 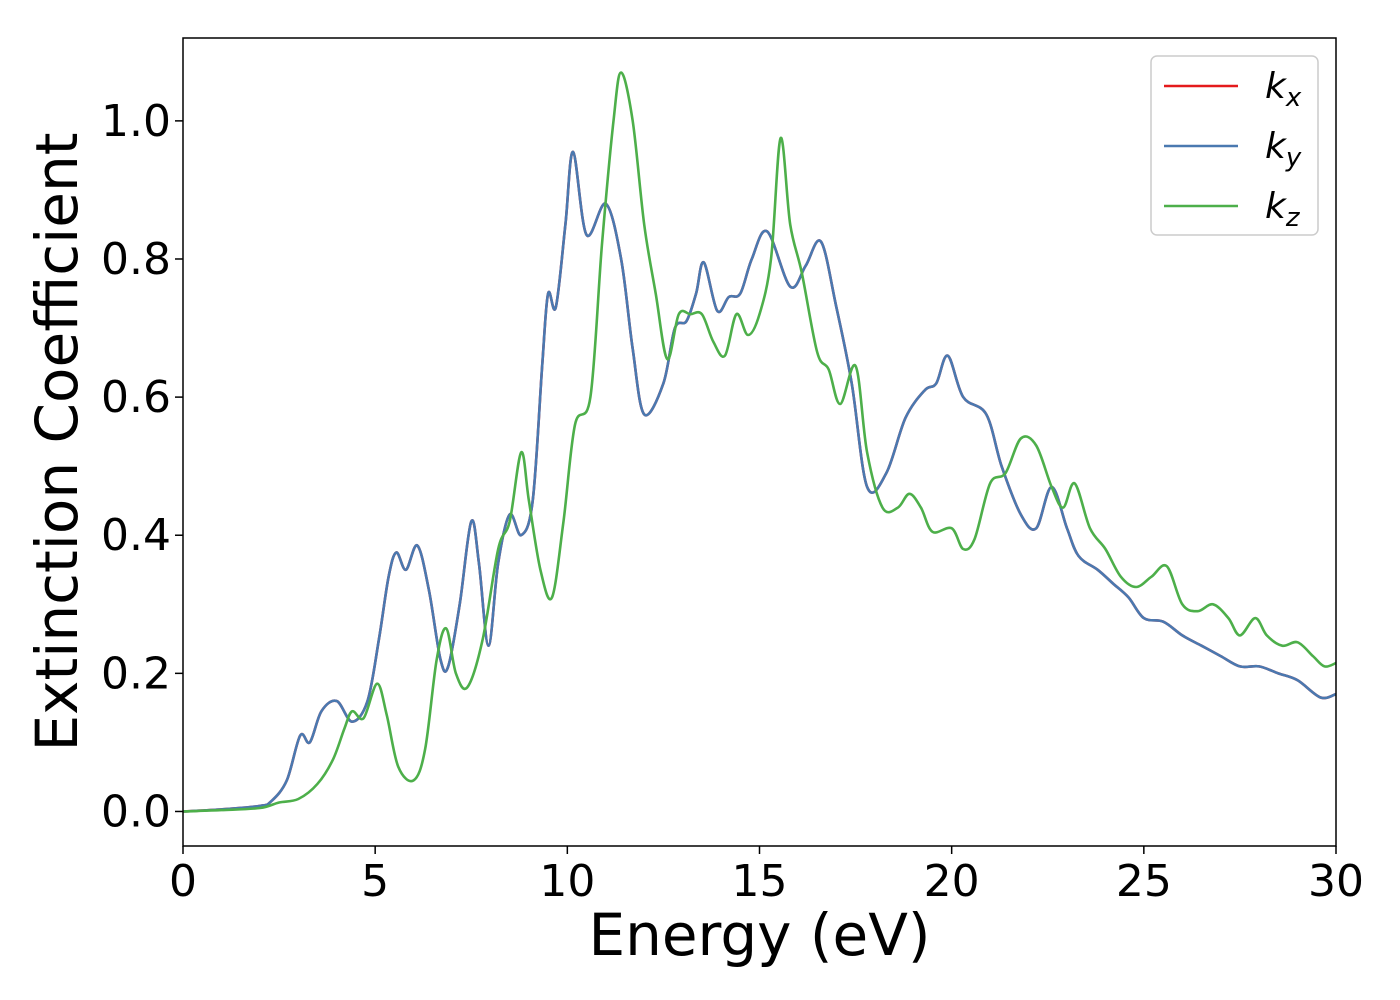 What do you see at coordinates (760, 881) in the screenshot?
I see `x-tick-label: 15` at bounding box center [760, 881].